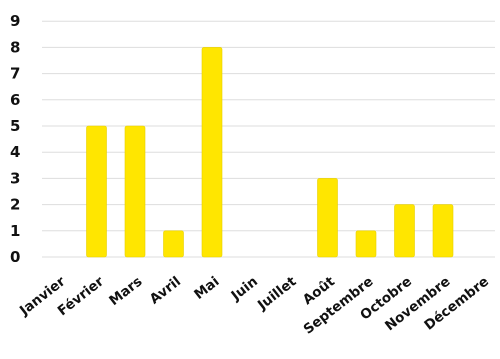 The height and width of the screenshot is (359, 500). Describe the element at coordinates (15, 205) in the screenshot. I see `y-tick-label: 2` at that location.